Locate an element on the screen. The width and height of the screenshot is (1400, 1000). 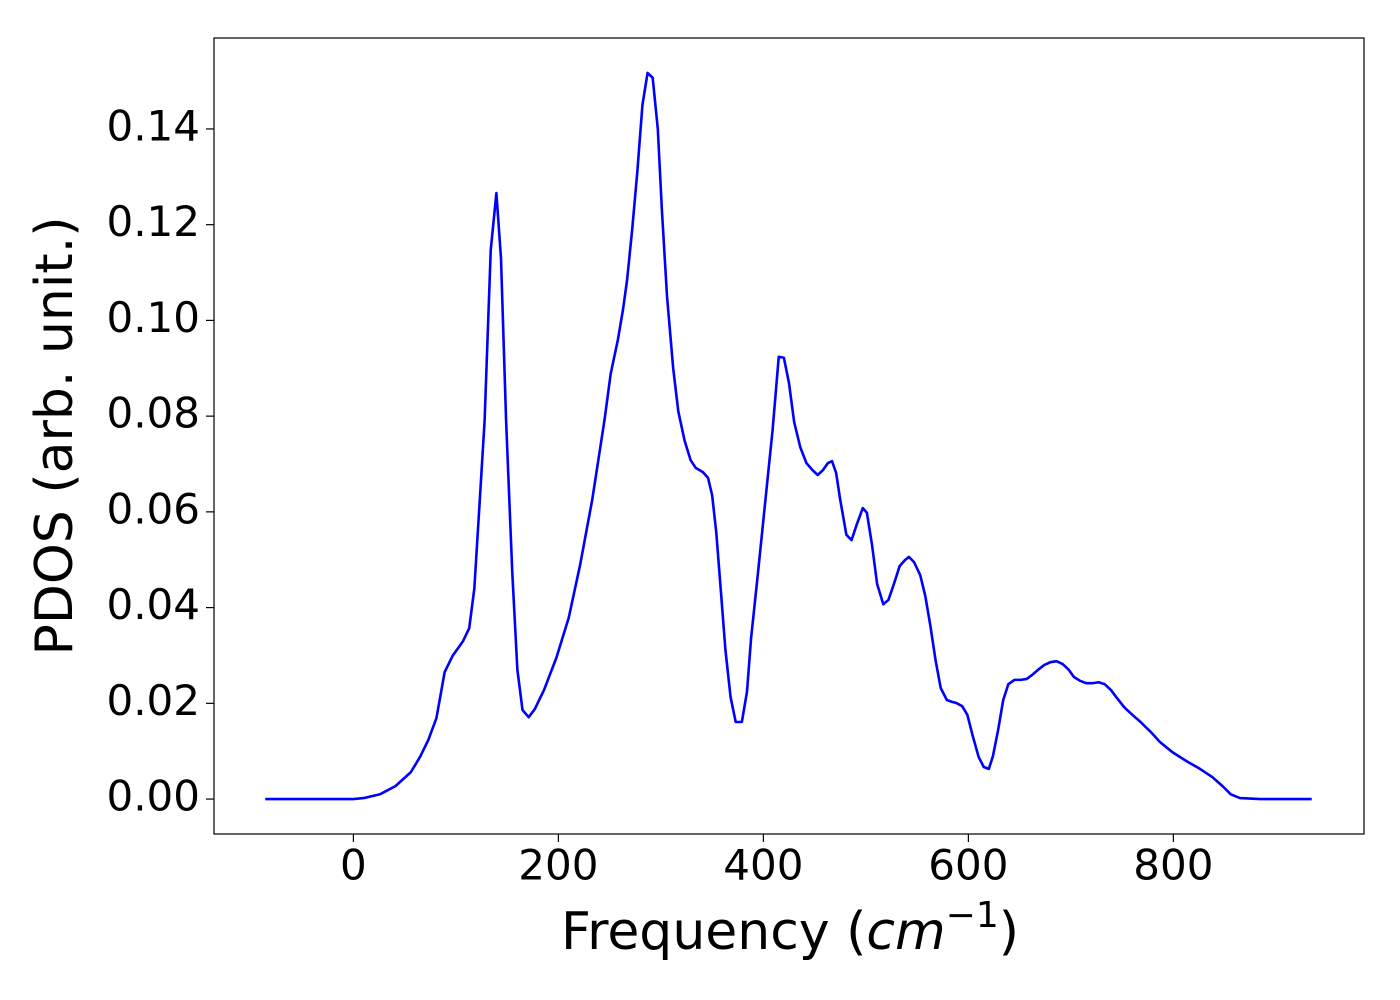
x-axis-label: Frequency (cm−1) is located at coordinates (790, 928).